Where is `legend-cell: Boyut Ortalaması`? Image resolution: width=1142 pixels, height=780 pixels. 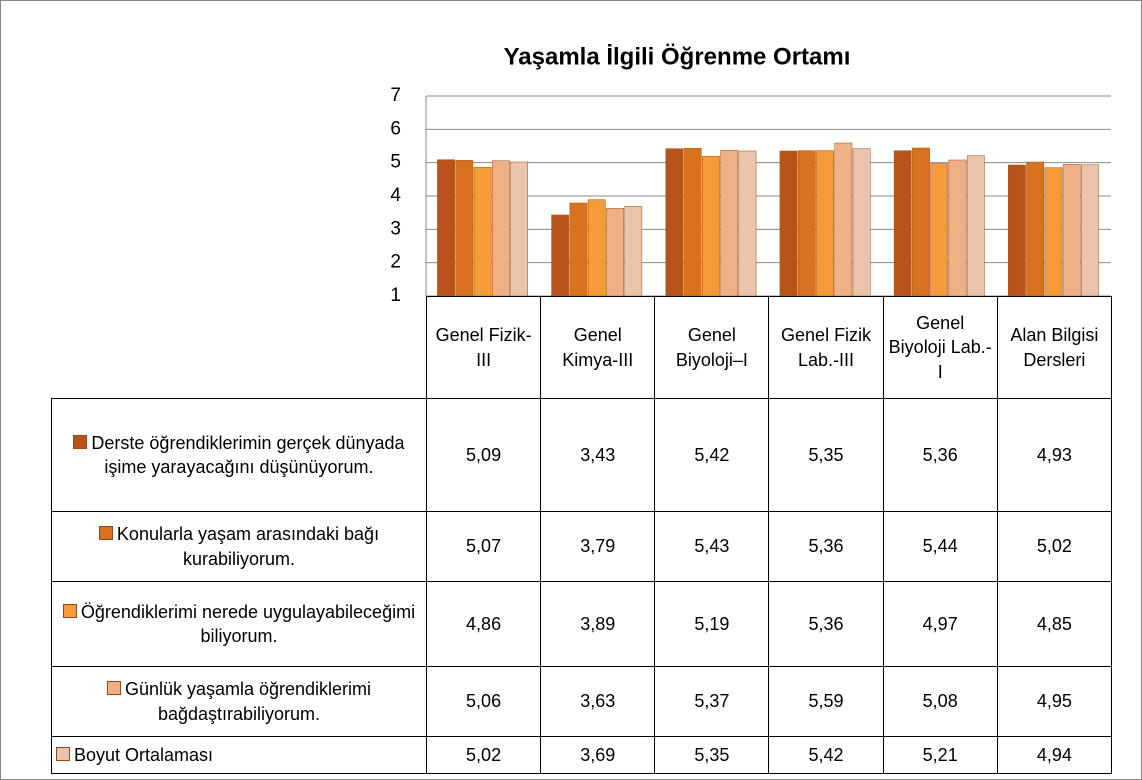
legend-cell: Boyut Ortalaması is located at coordinates (239, 755).